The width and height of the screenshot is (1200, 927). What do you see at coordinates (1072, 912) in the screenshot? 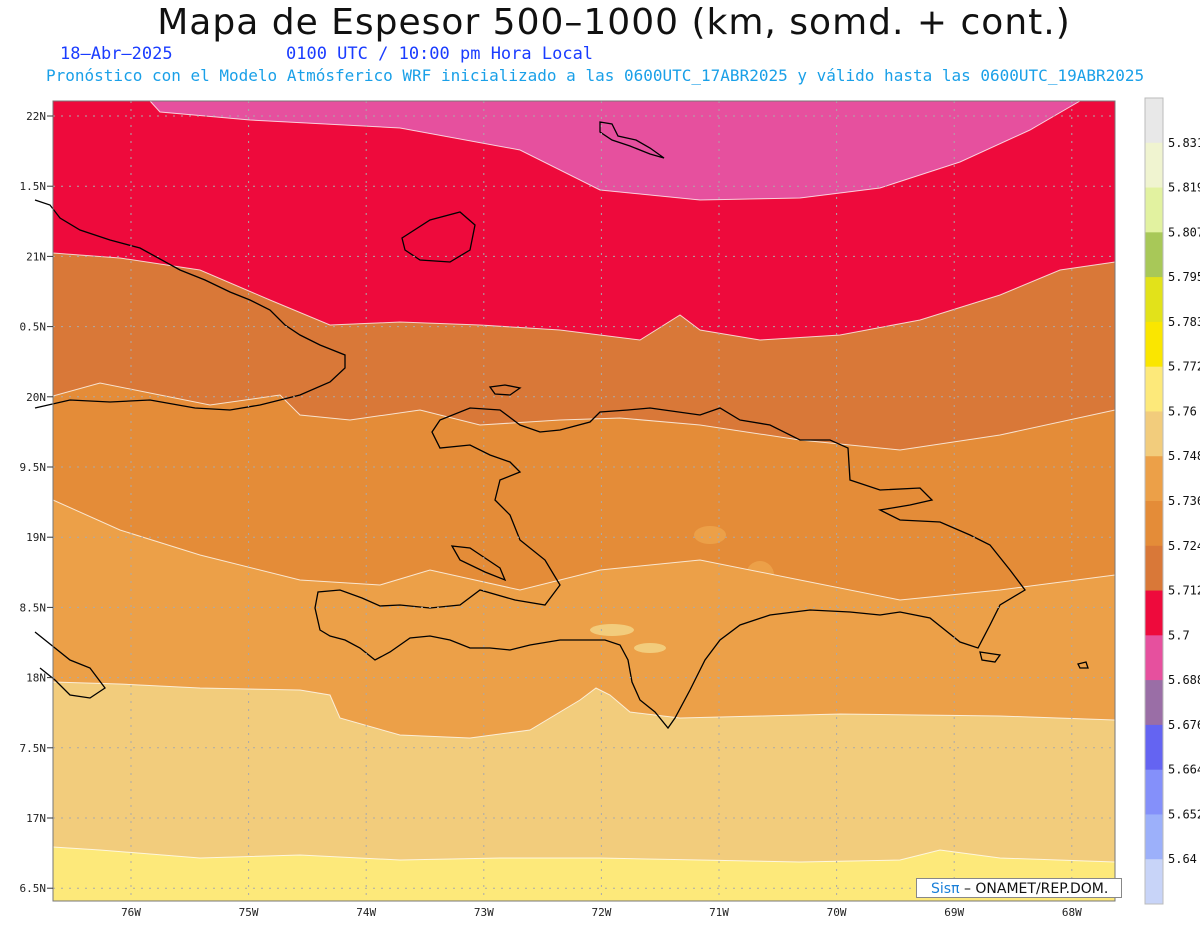
I see `lon-label: 68W` at bounding box center [1072, 912].